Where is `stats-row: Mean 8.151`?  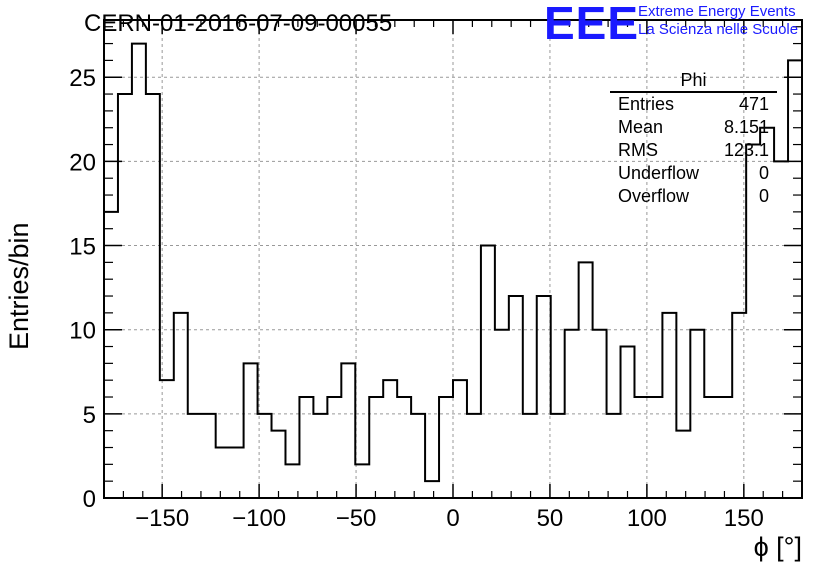
stats-row: Mean 8.151 is located at coordinates (693, 127).